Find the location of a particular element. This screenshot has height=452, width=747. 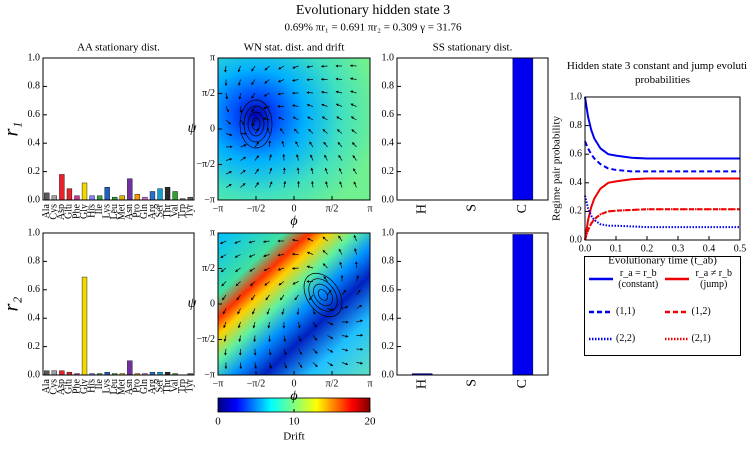

chart-title: AA stationary dist. is located at coordinates (118, 48).